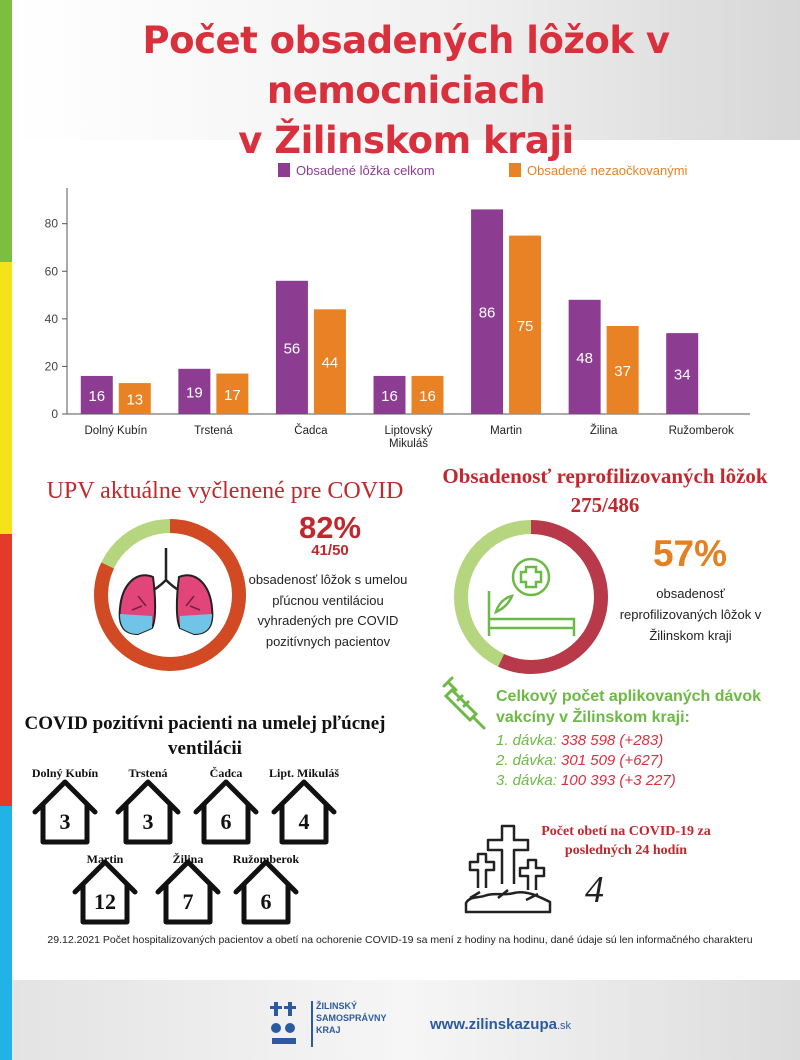 This screenshot has width=800, height=1060. What do you see at coordinates (605, 505) in the screenshot?
I see `reprofil-title-line2: 275/486` at bounding box center [605, 505].